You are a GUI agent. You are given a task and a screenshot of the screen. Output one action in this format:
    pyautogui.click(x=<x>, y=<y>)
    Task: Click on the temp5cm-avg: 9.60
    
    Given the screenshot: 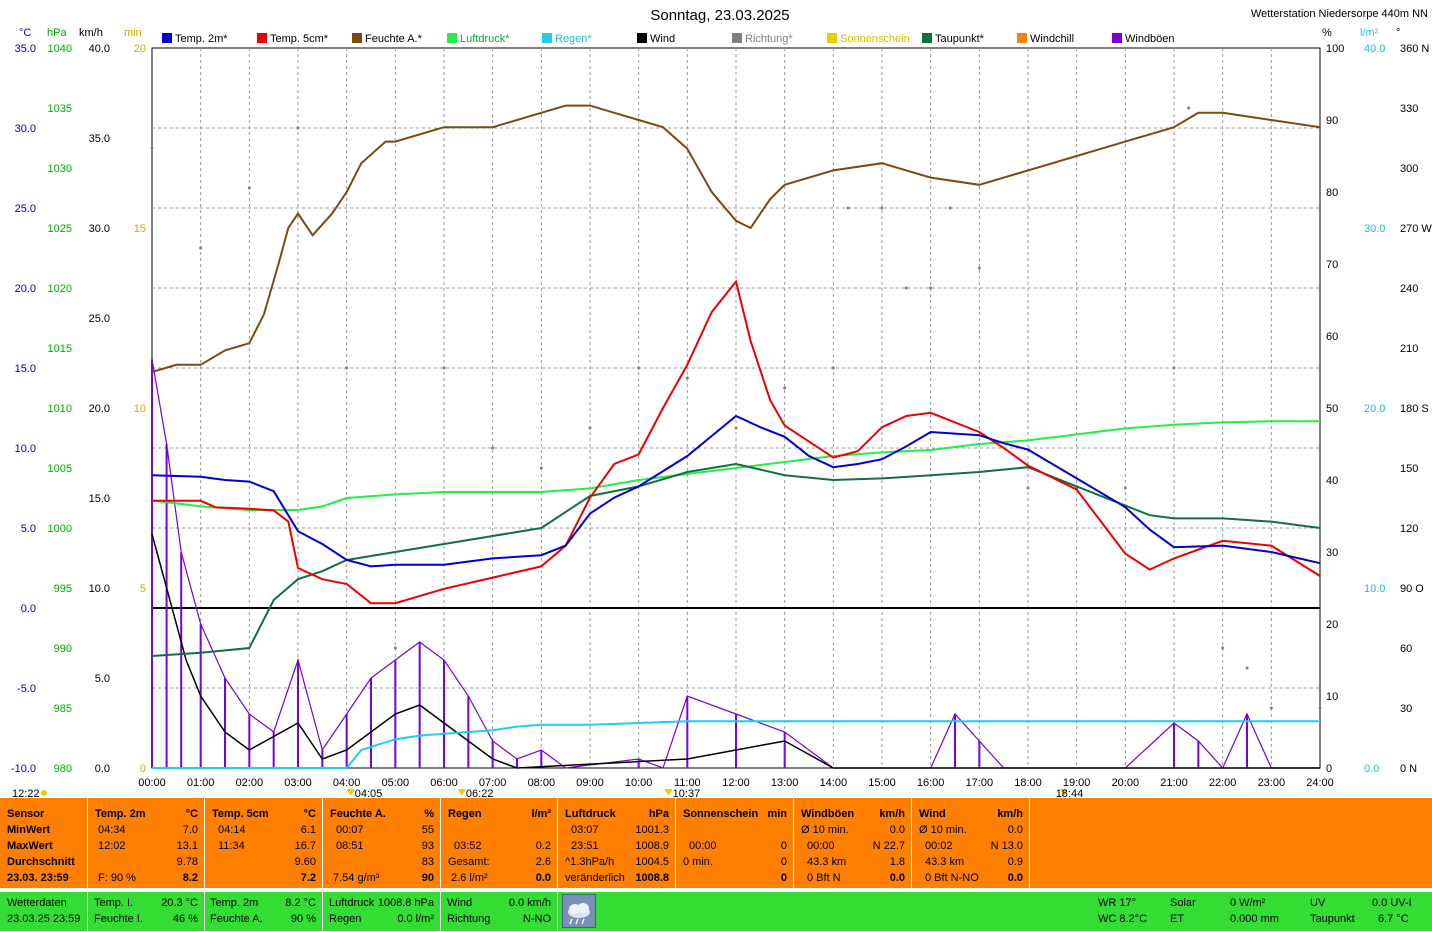 What is the action you would take?
    pyautogui.click(x=305, y=862)
    